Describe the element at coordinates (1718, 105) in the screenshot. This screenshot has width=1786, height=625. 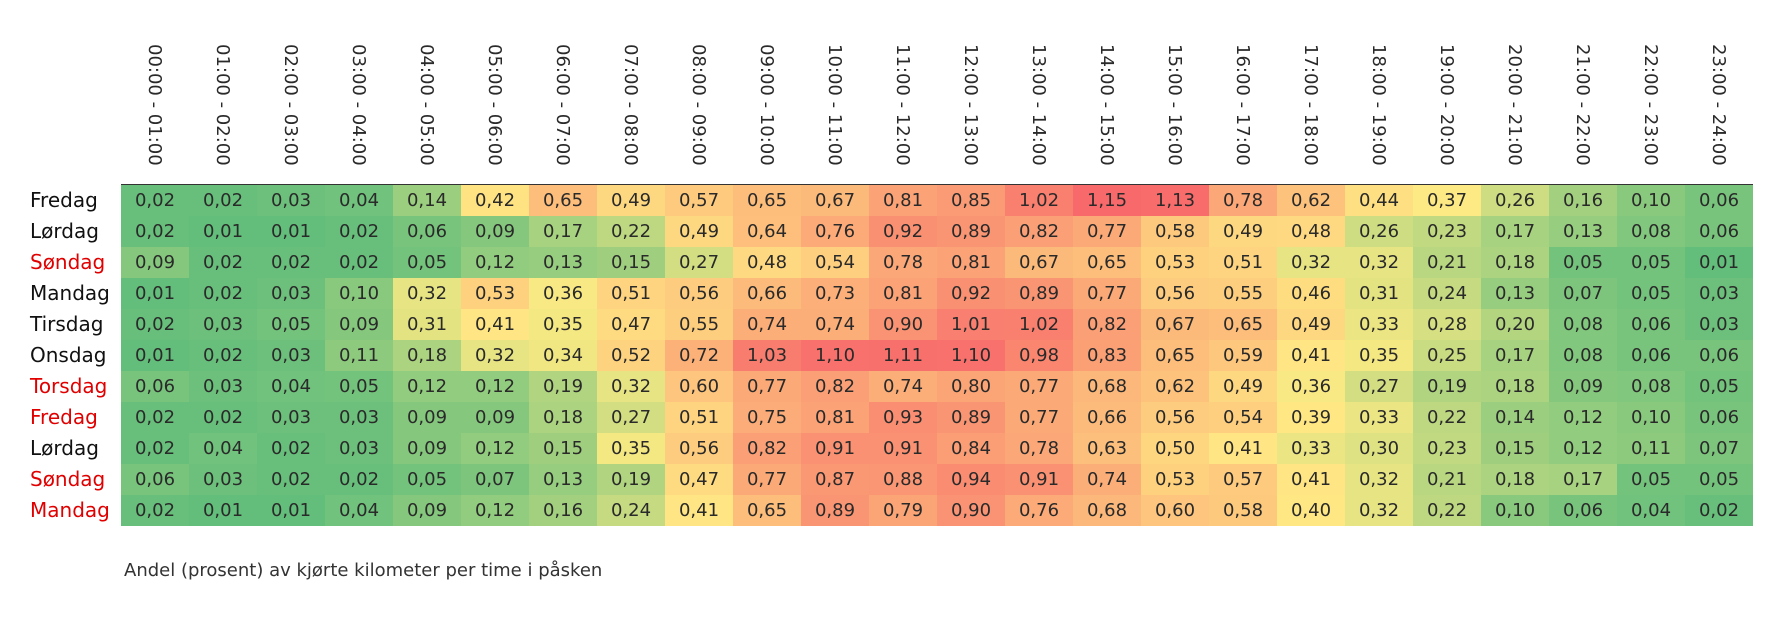
I see `column-label-text: 23:00 - 24:00` at that location.